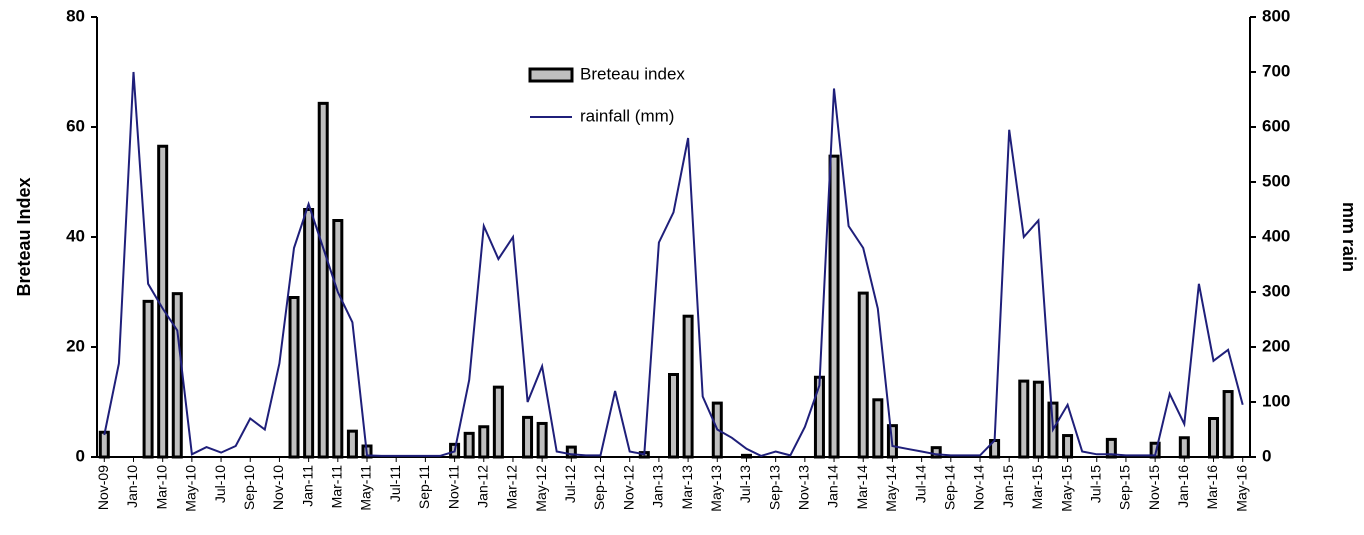  I want to click on x-tick-label: Jan-13, so click(658, 486).